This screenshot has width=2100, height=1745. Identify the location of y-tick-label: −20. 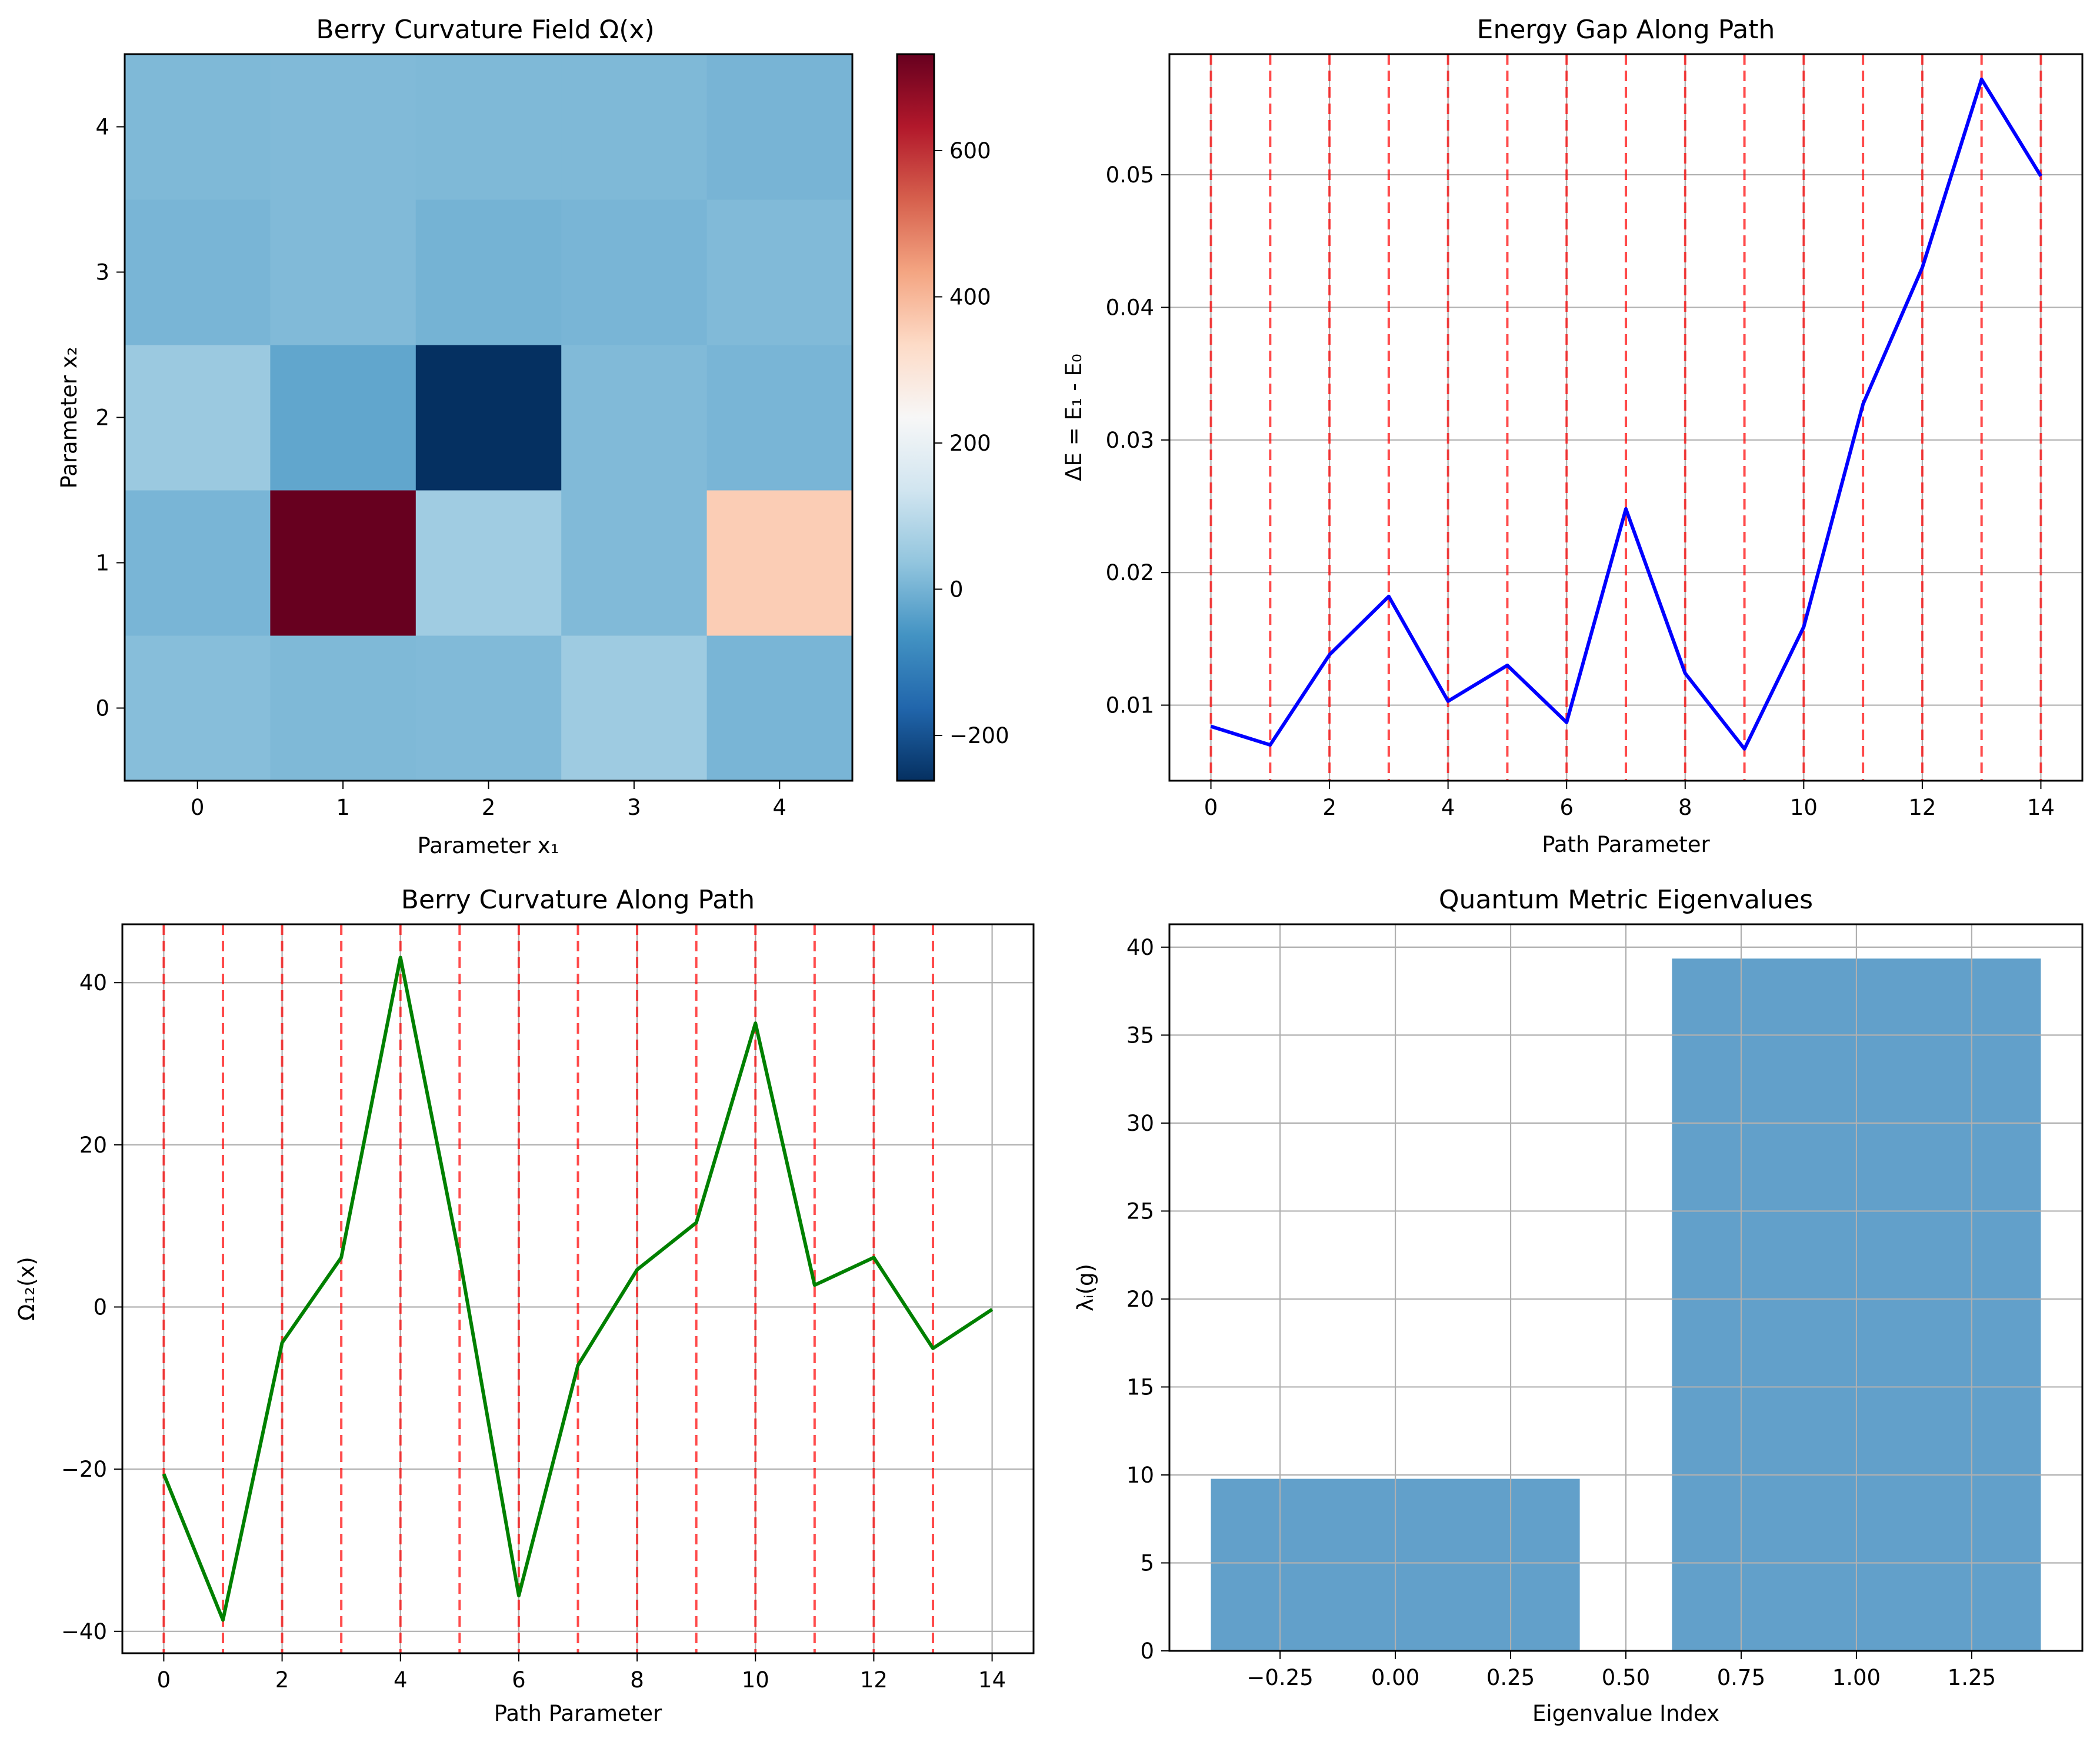
(84, 1470).